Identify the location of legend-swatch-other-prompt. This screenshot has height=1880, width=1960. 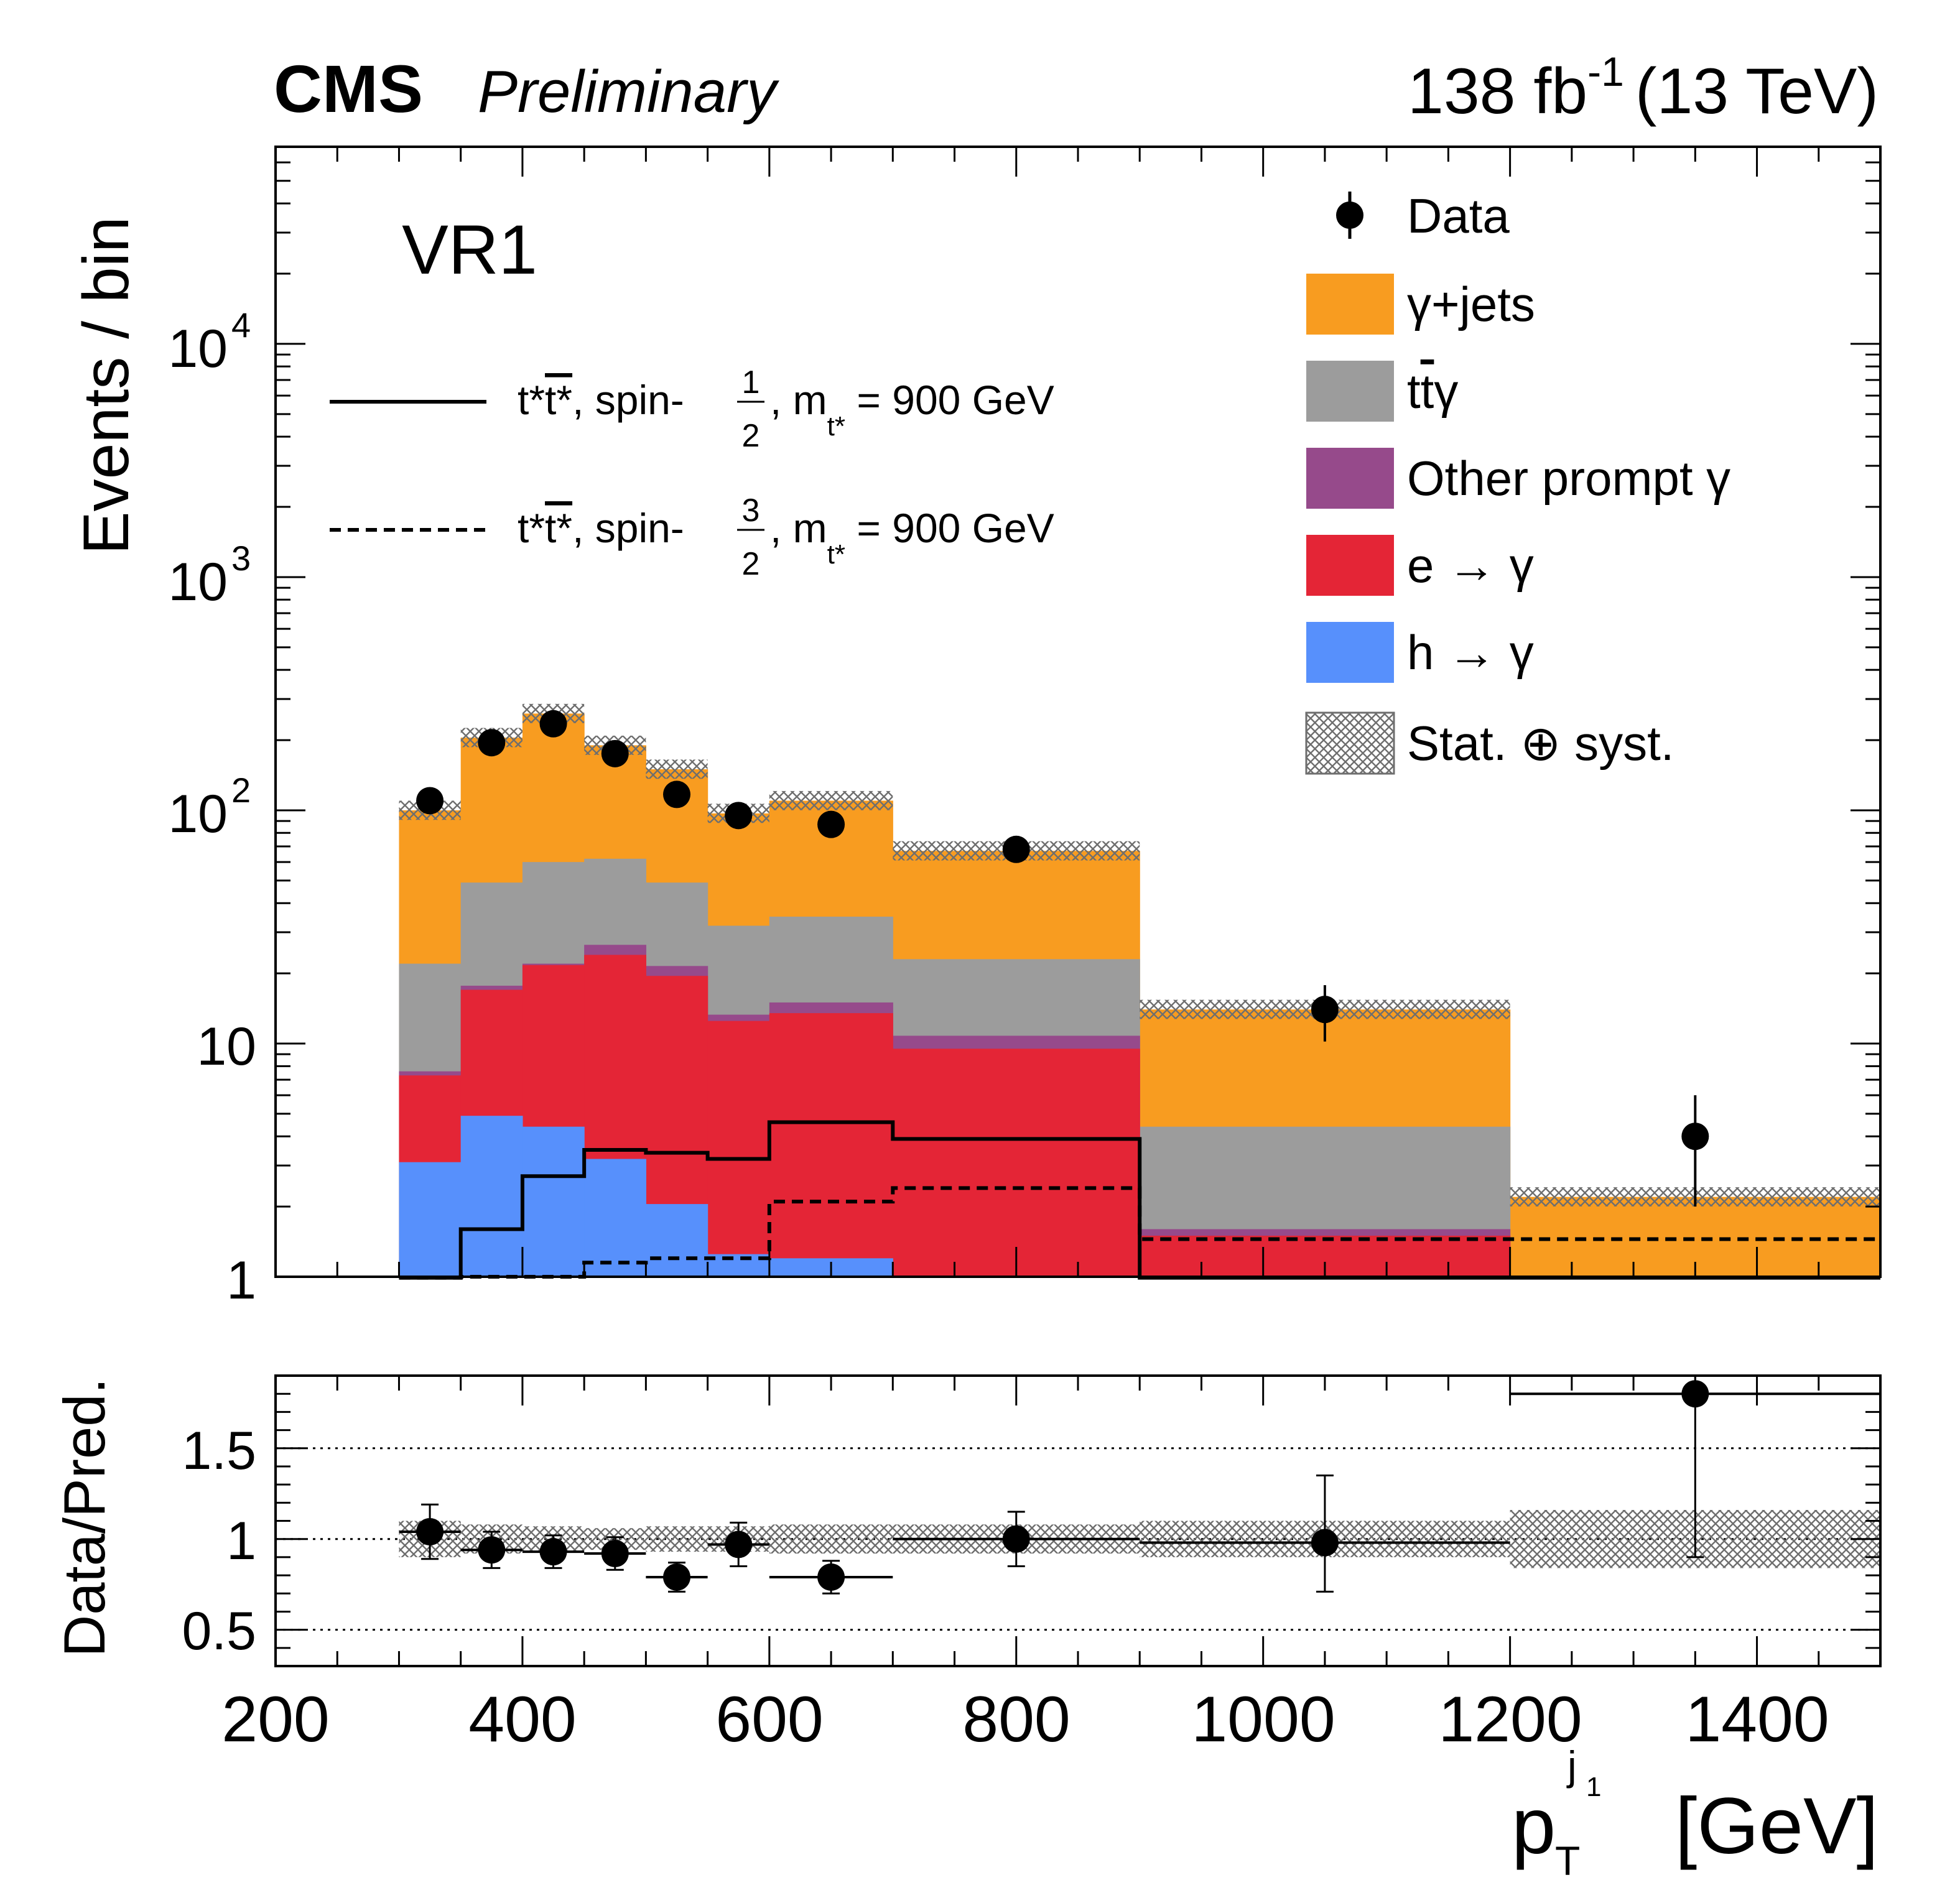
(1350, 478).